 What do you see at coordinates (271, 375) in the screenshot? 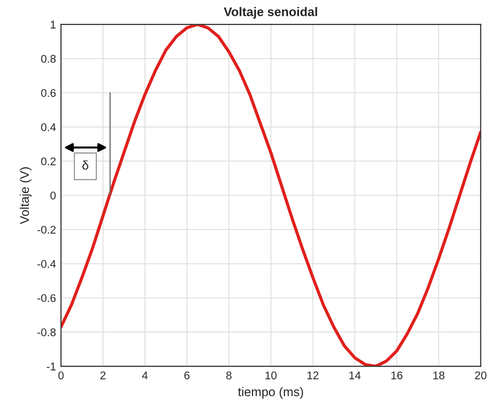
I see `x-tick-label: 10` at bounding box center [271, 375].